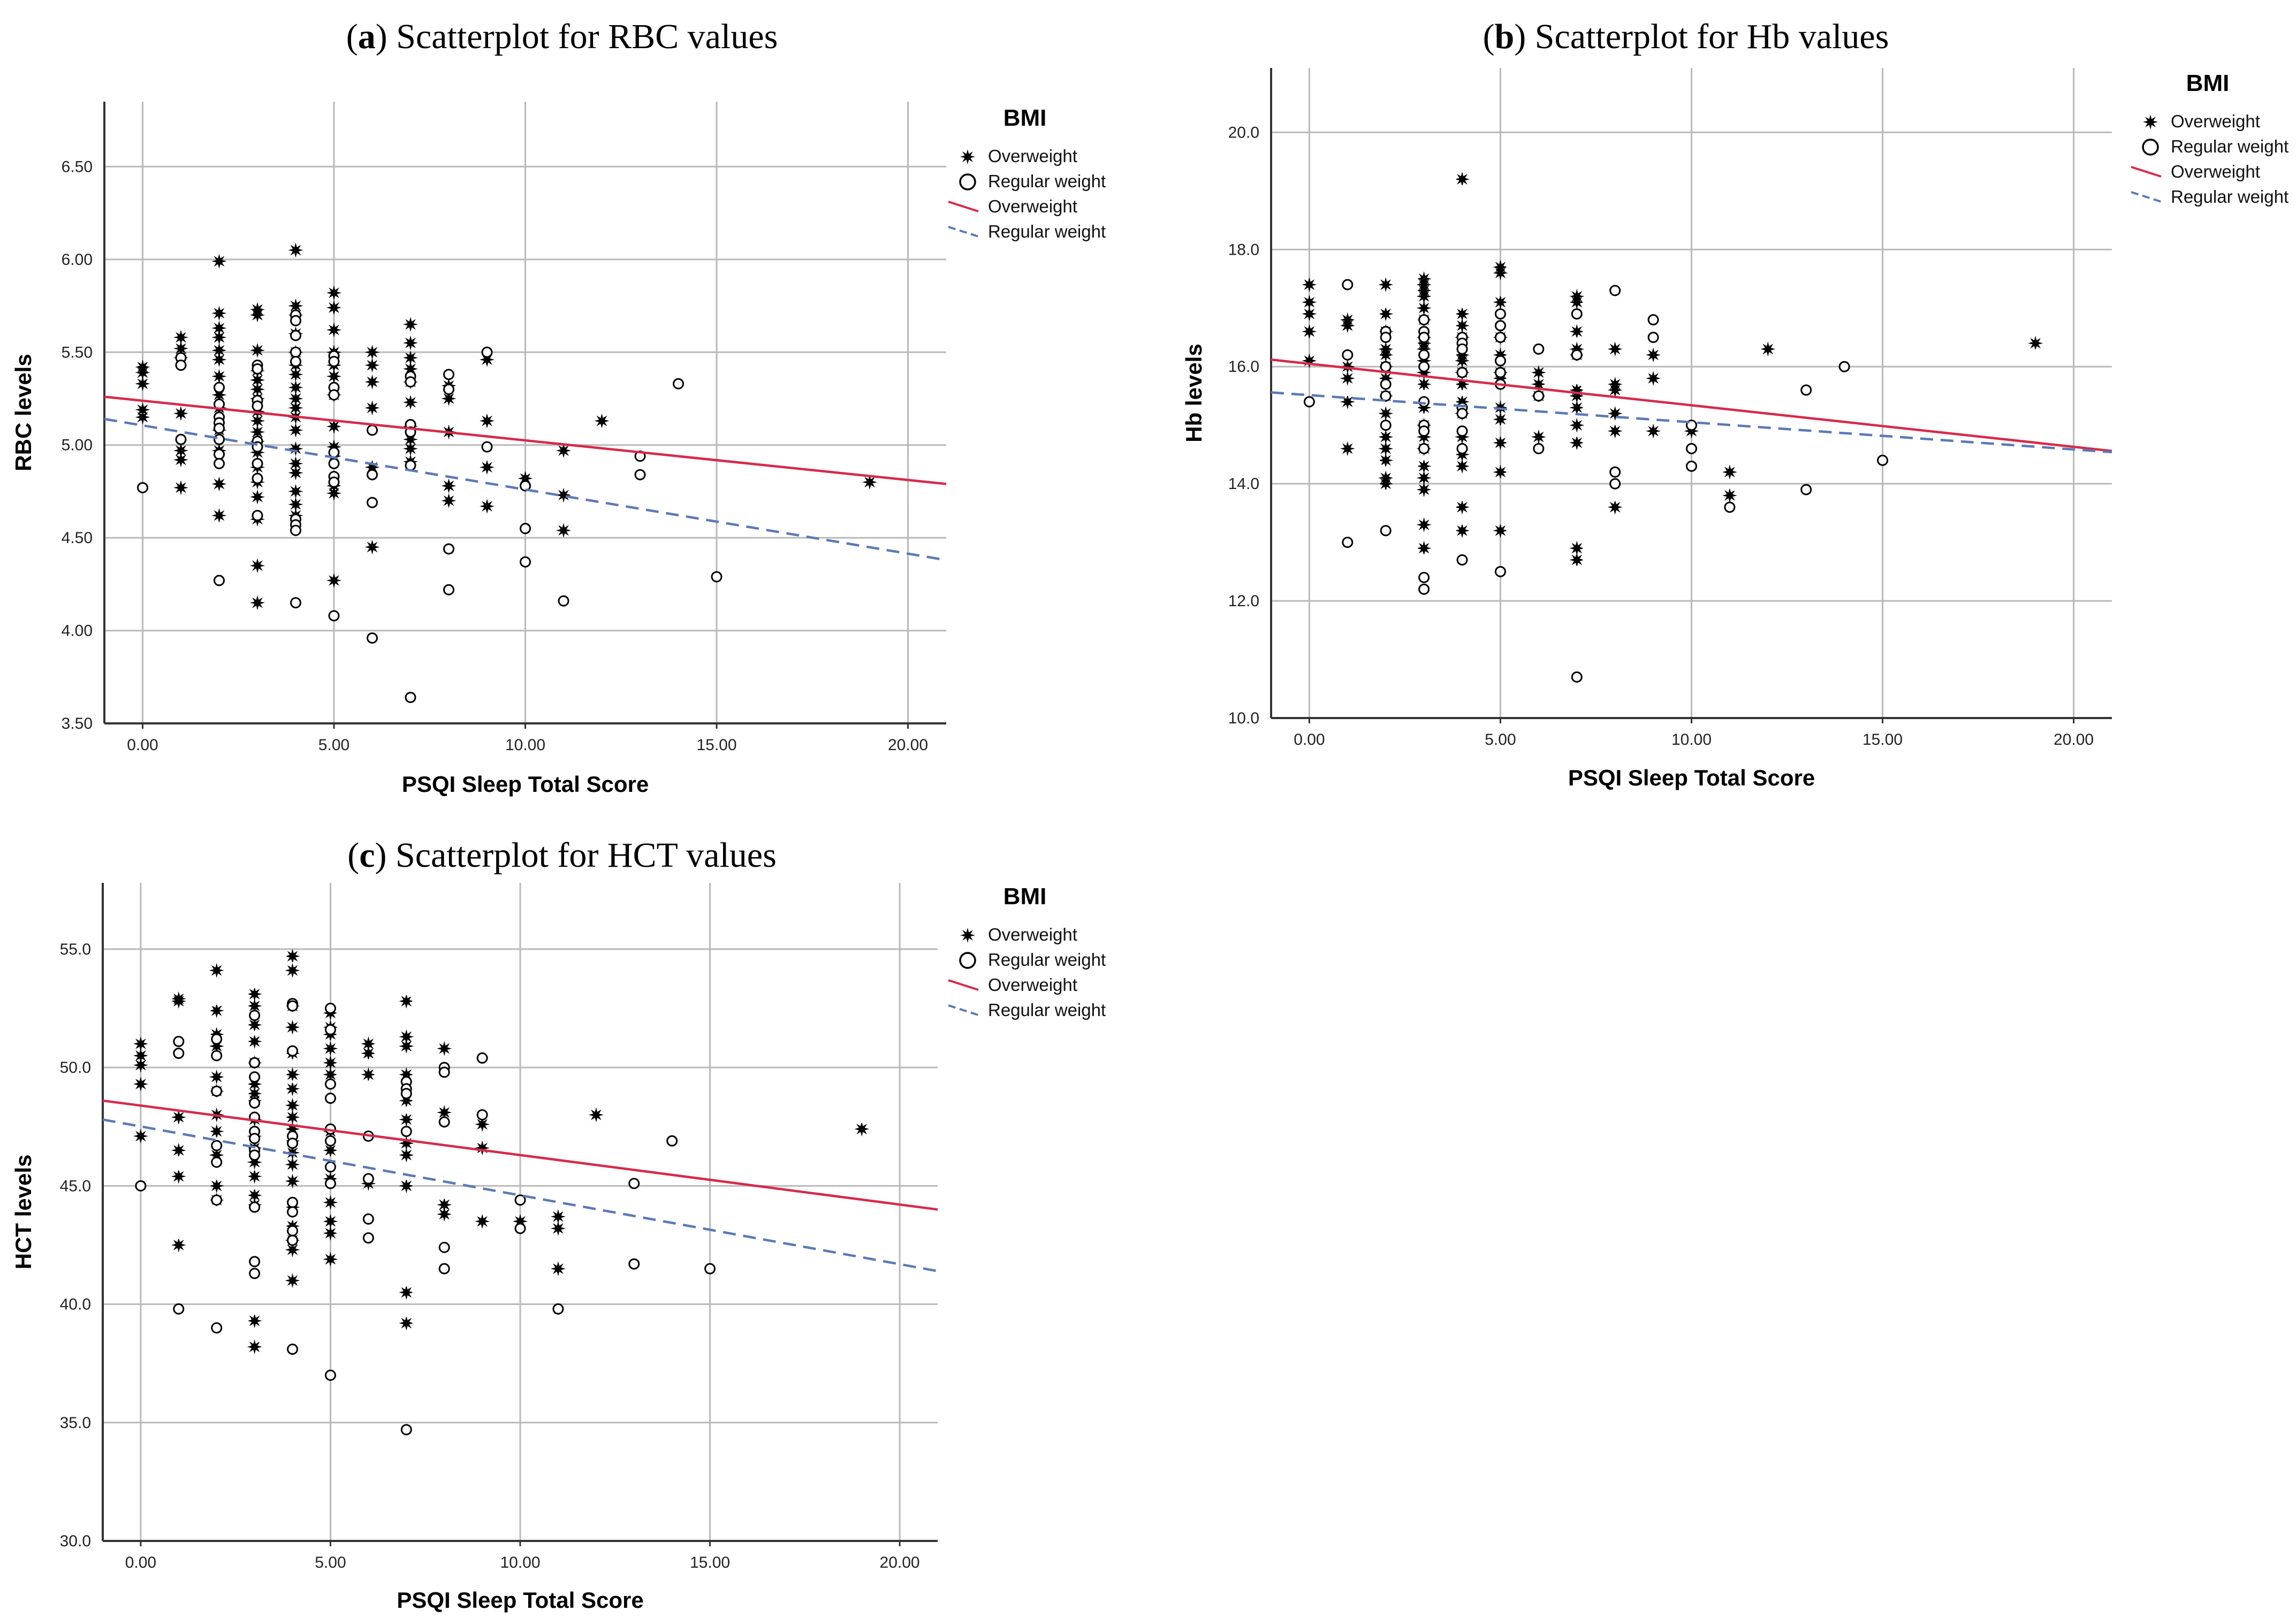 The image size is (2296, 1618). I want to click on fit-line-regular, so click(1691, 422).